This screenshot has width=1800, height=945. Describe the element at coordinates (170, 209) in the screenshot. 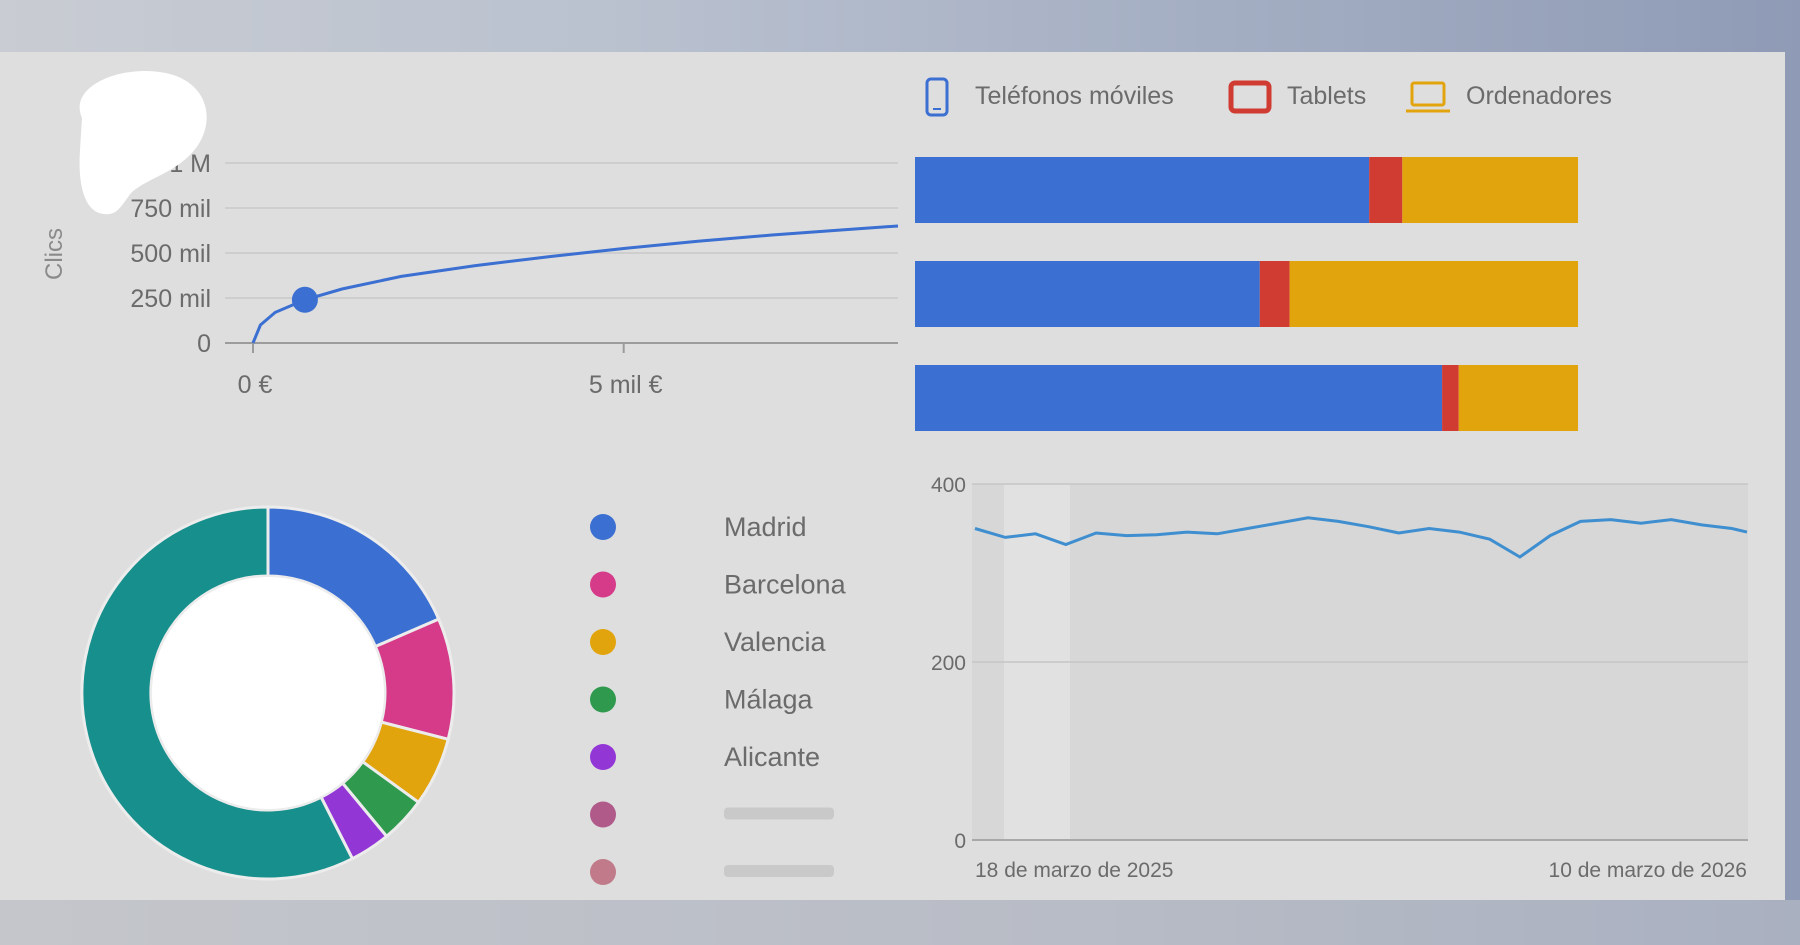

I see `y-tick-label: 750 mil` at that location.